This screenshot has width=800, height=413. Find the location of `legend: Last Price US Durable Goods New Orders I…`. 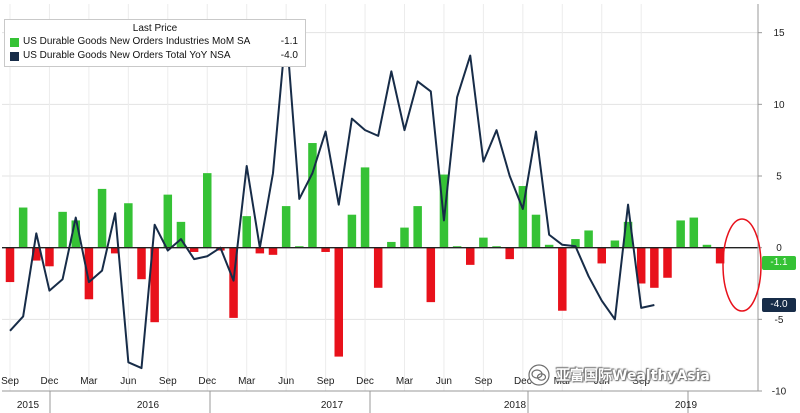

legend: Last Price US Durable Goods New Orders I… is located at coordinates (155, 43).